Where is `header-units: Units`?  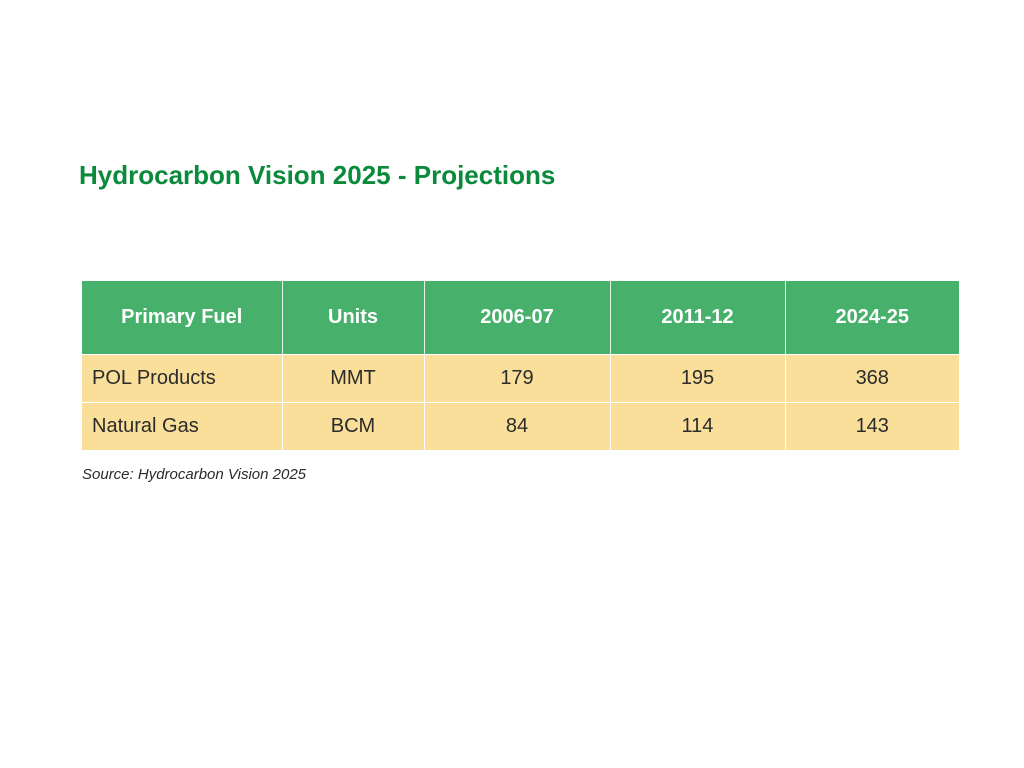 header-units: Units is located at coordinates (353, 318).